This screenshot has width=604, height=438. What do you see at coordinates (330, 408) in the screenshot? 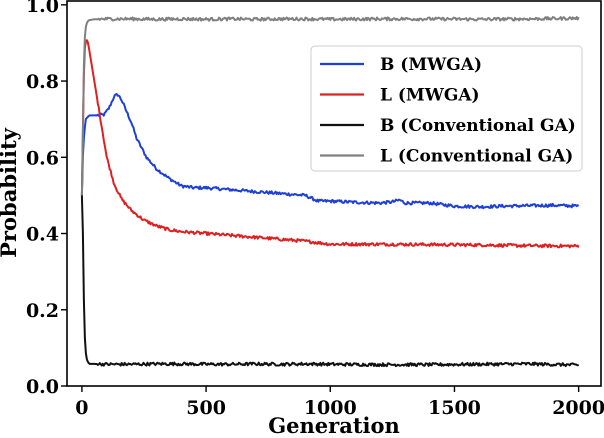
I see `x-tick-label: 1000` at bounding box center [330, 408].